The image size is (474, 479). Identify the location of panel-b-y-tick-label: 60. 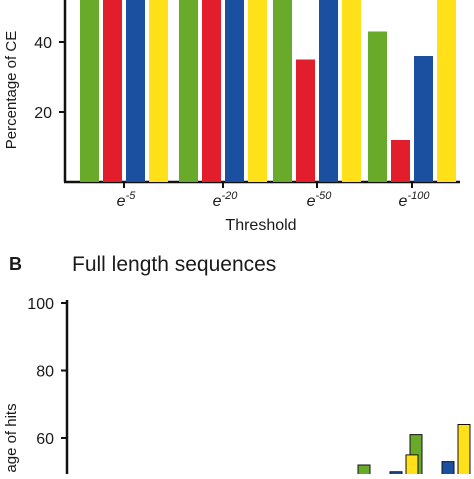
(45, 439).